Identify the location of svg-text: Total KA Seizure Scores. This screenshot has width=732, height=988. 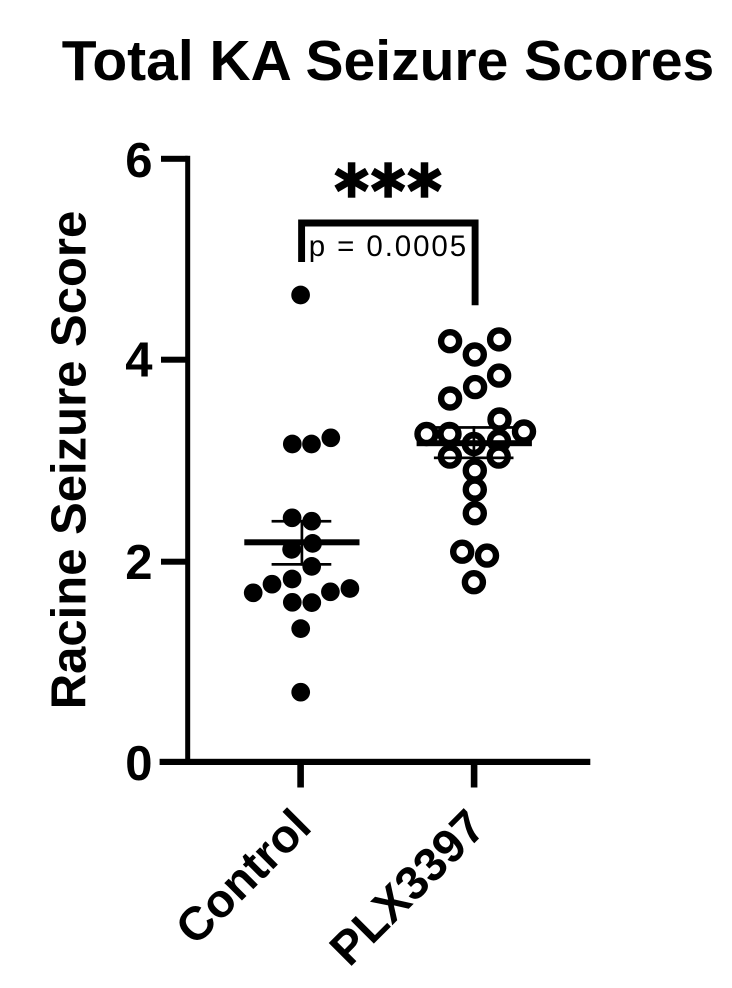
(388, 61).